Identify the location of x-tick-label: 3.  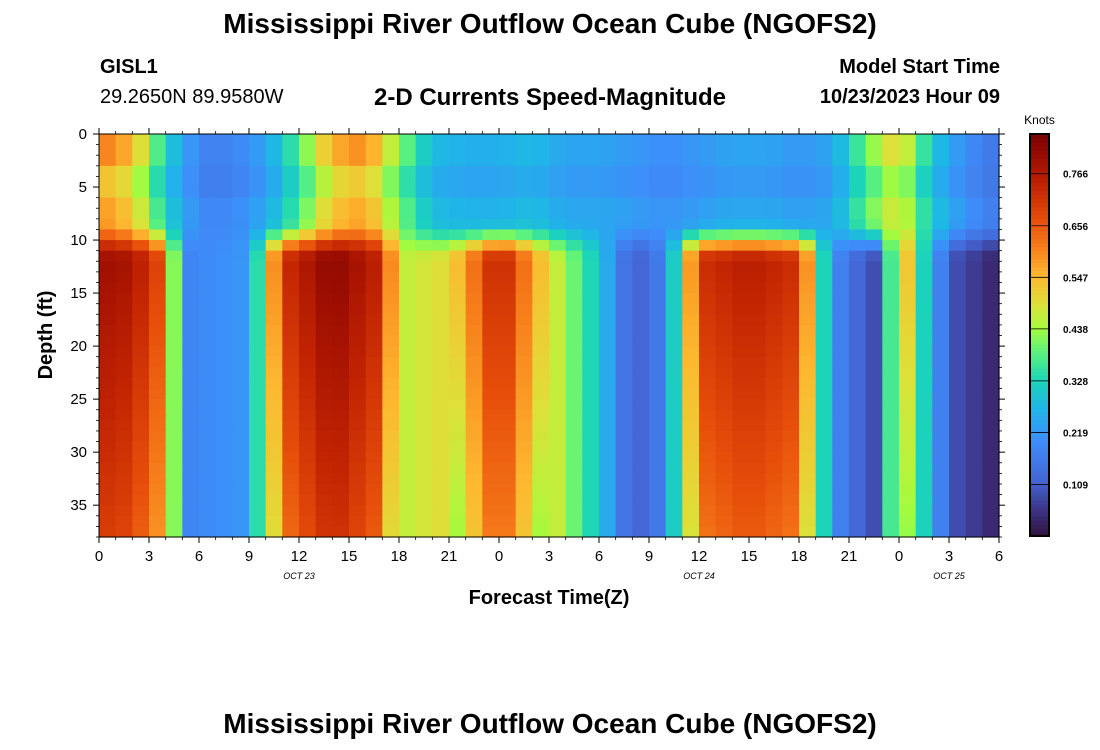
(949, 556).